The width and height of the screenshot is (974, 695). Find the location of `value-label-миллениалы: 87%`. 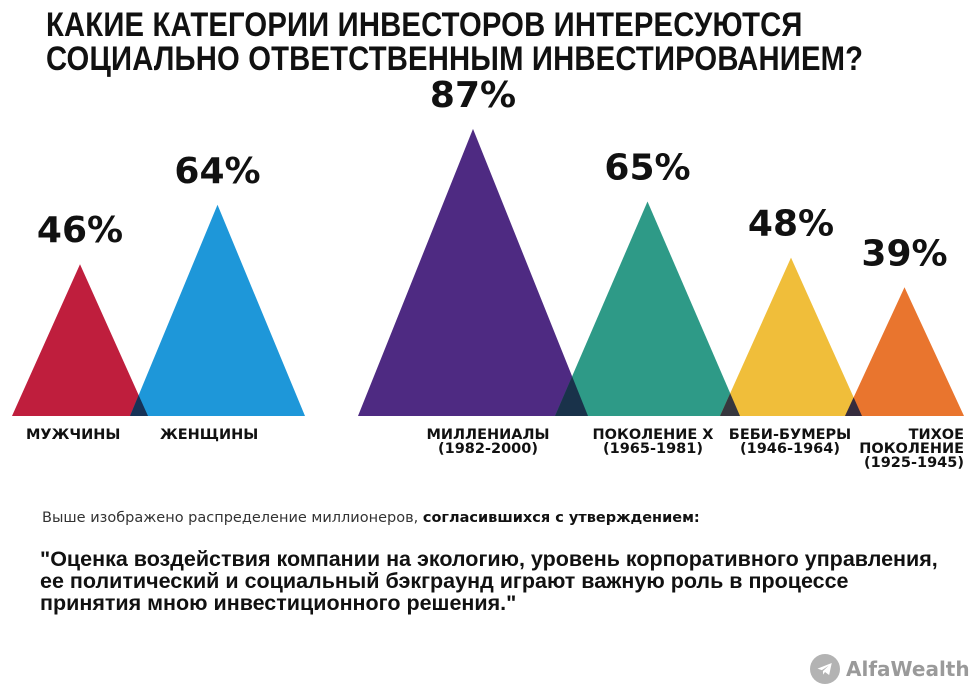

value-label-миллениалы: 87% is located at coordinates (473, 95).